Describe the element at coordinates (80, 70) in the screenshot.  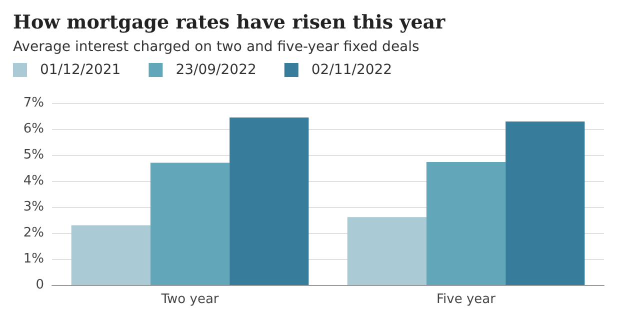
I see `legend-label: 01/12/2021` at that location.